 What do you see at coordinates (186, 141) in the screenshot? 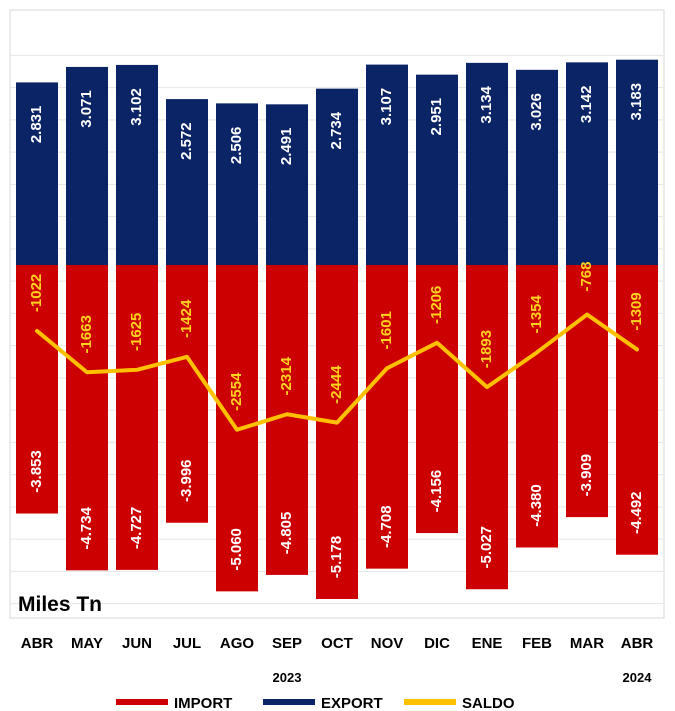
I see `export-value-label: 2.572` at bounding box center [186, 141].